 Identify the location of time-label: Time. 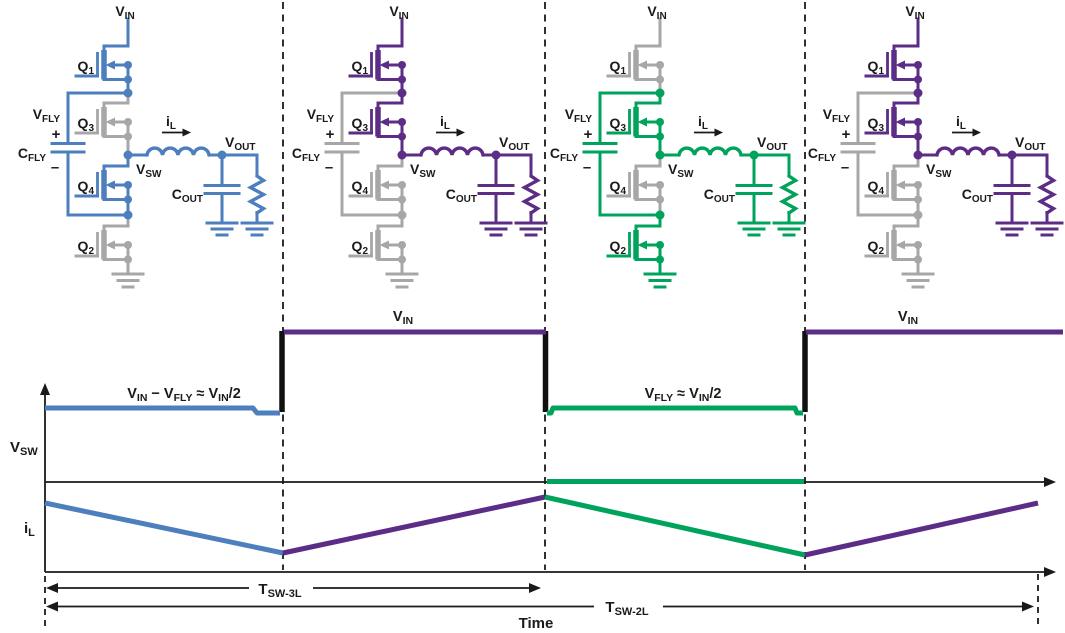
(536, 623).